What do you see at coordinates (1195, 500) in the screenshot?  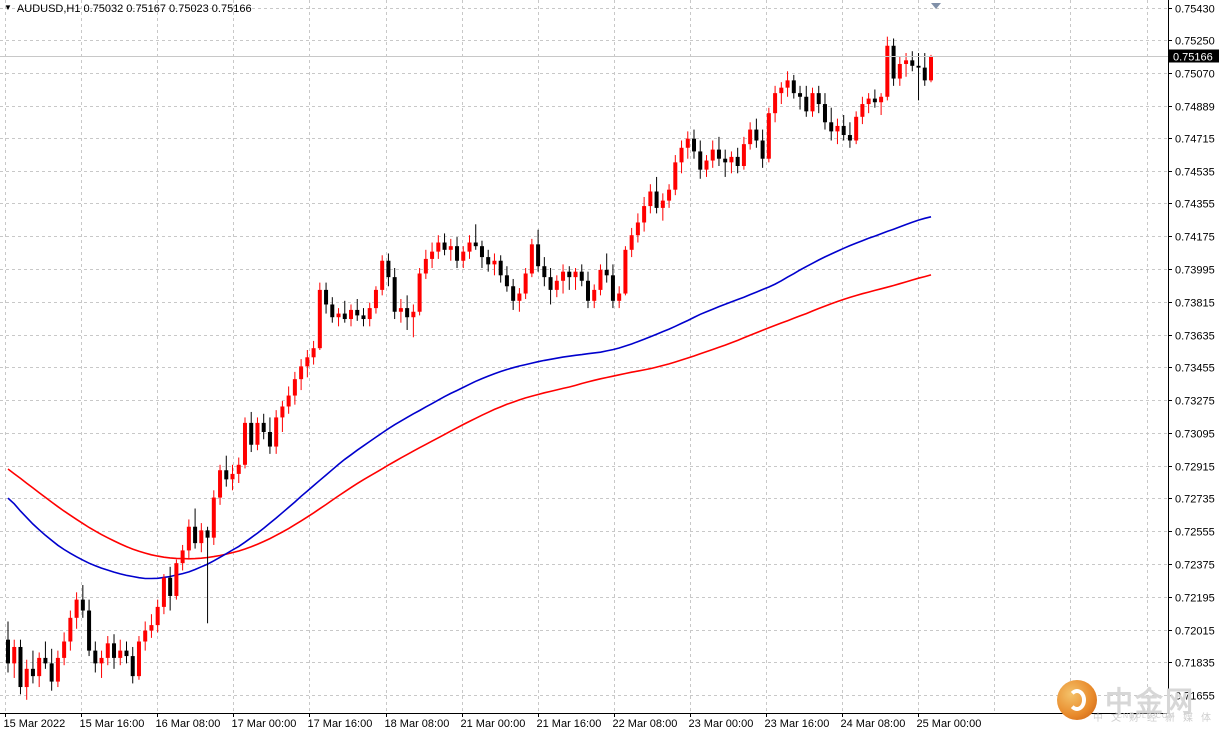 I see `price-tick-label: 0.72735` at bounding box center [1195, 500].